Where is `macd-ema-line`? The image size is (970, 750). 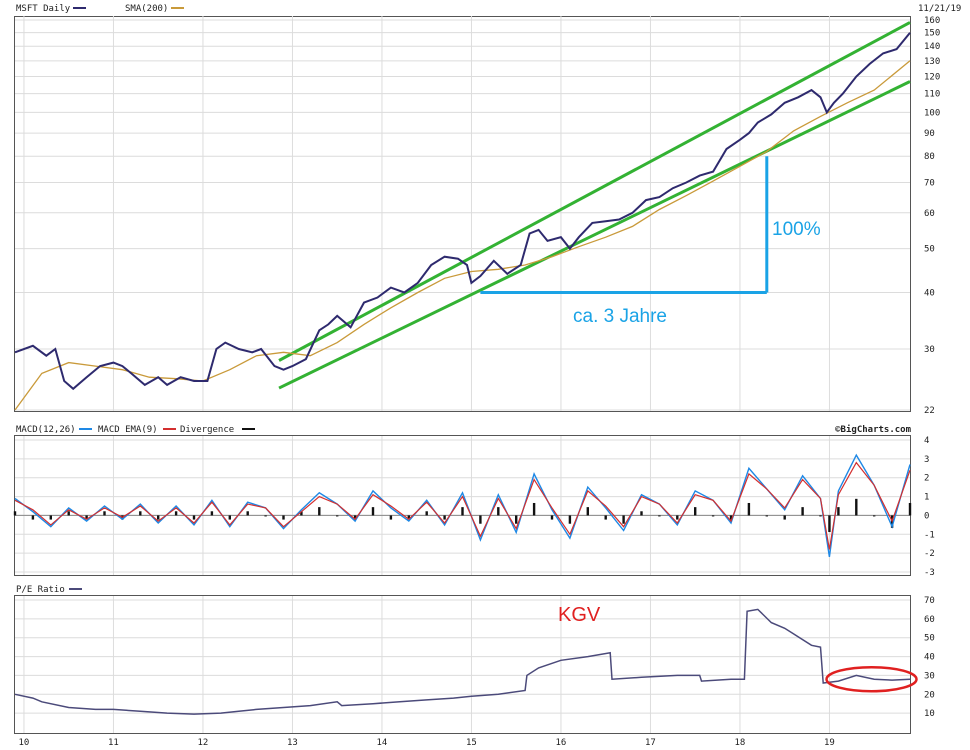 macd-ema-line is located at coordinates (462, 505).